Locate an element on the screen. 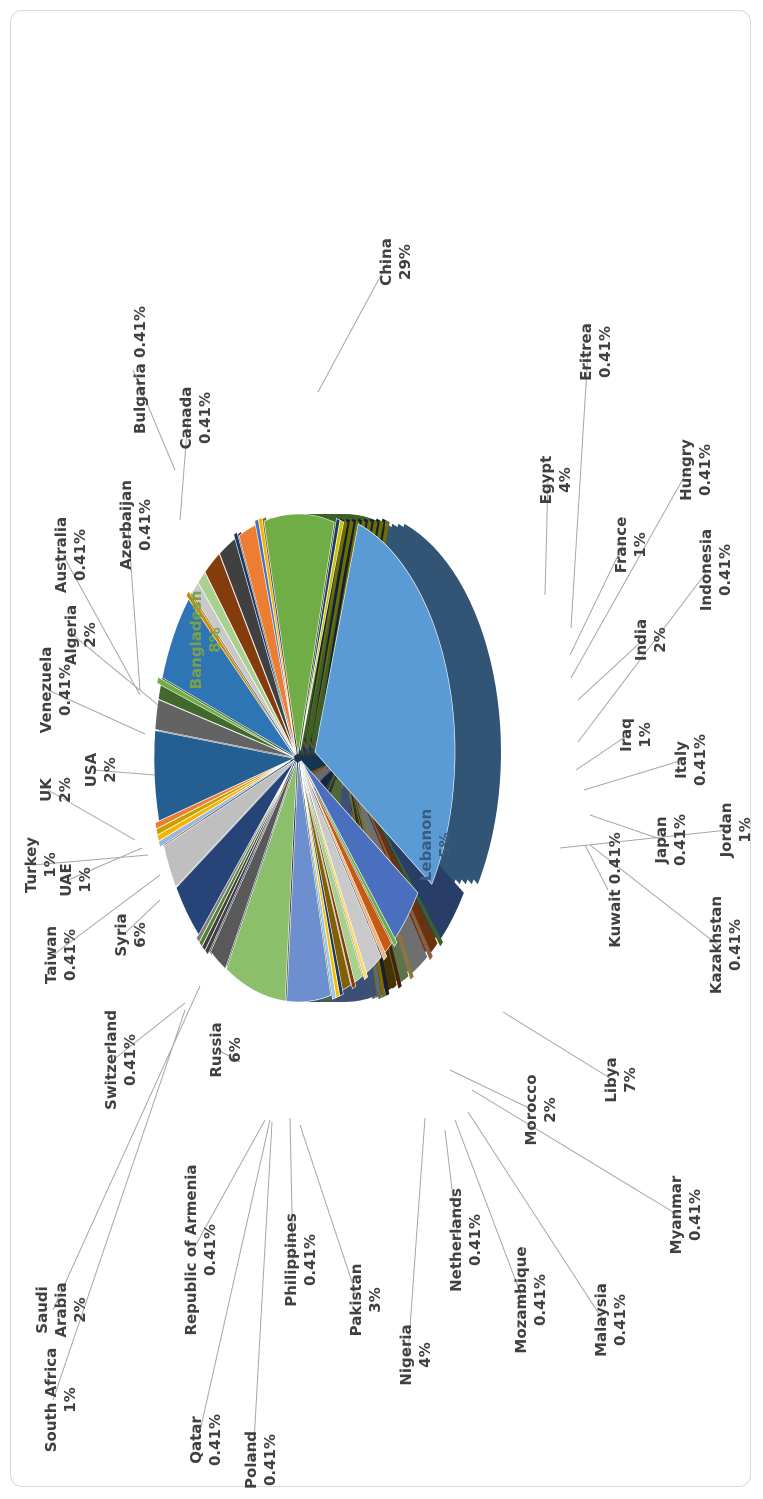 The height and width of the screenshot is (1499, 763). data-label-france: France1% is located at coordinates (630, 545).